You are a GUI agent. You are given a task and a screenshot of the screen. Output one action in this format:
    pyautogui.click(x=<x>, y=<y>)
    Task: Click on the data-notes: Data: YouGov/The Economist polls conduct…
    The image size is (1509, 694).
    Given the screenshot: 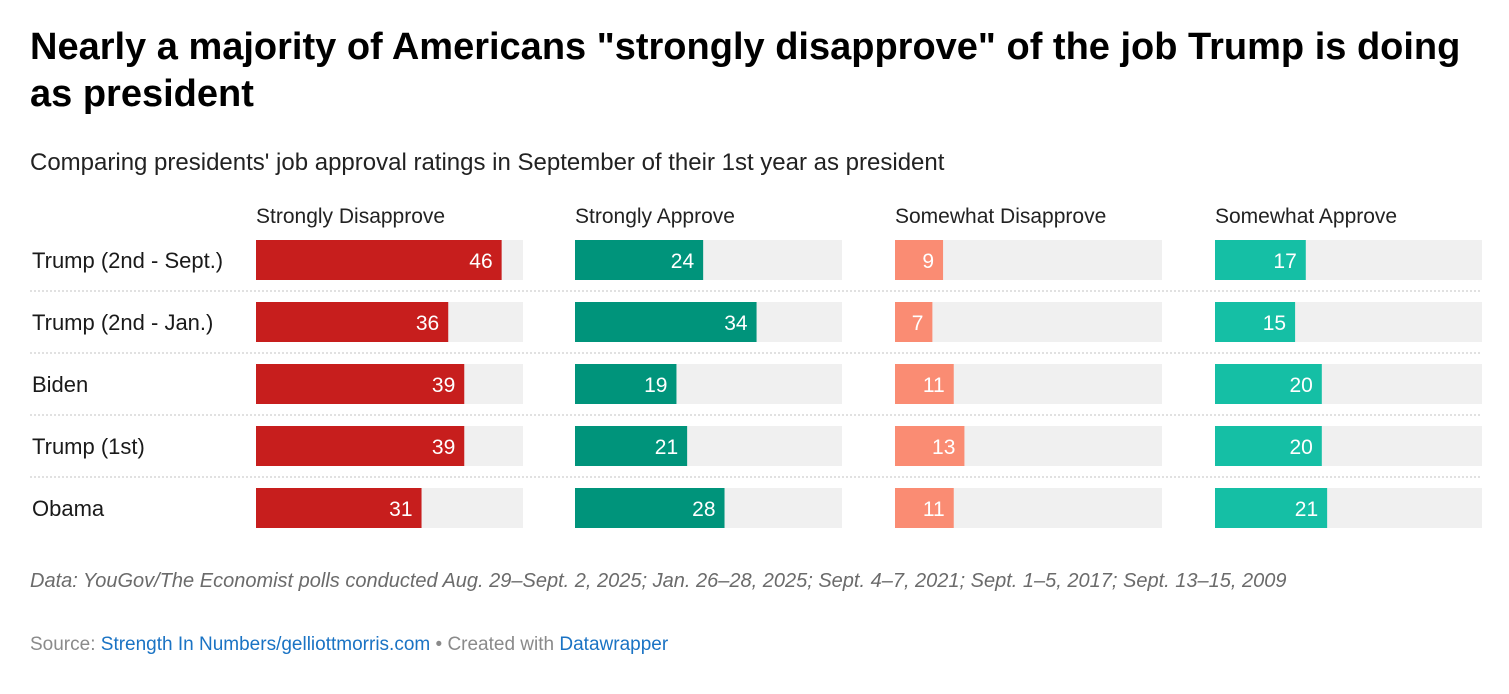 What is the action you would take?
    pyautogui.click(x=658, y=581)
    